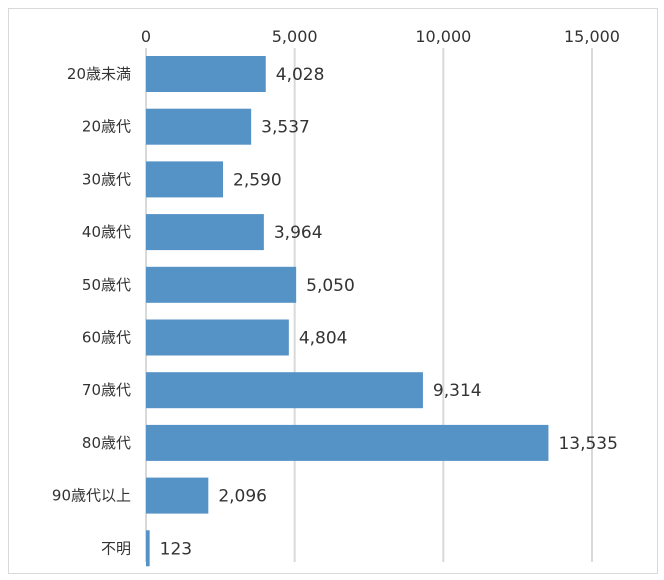 This screenshot has height=580, width=664. What do you see at coordinates (176, 549) in the screenshot?
I see `data-label: 123` at bounding box center [176, 549].